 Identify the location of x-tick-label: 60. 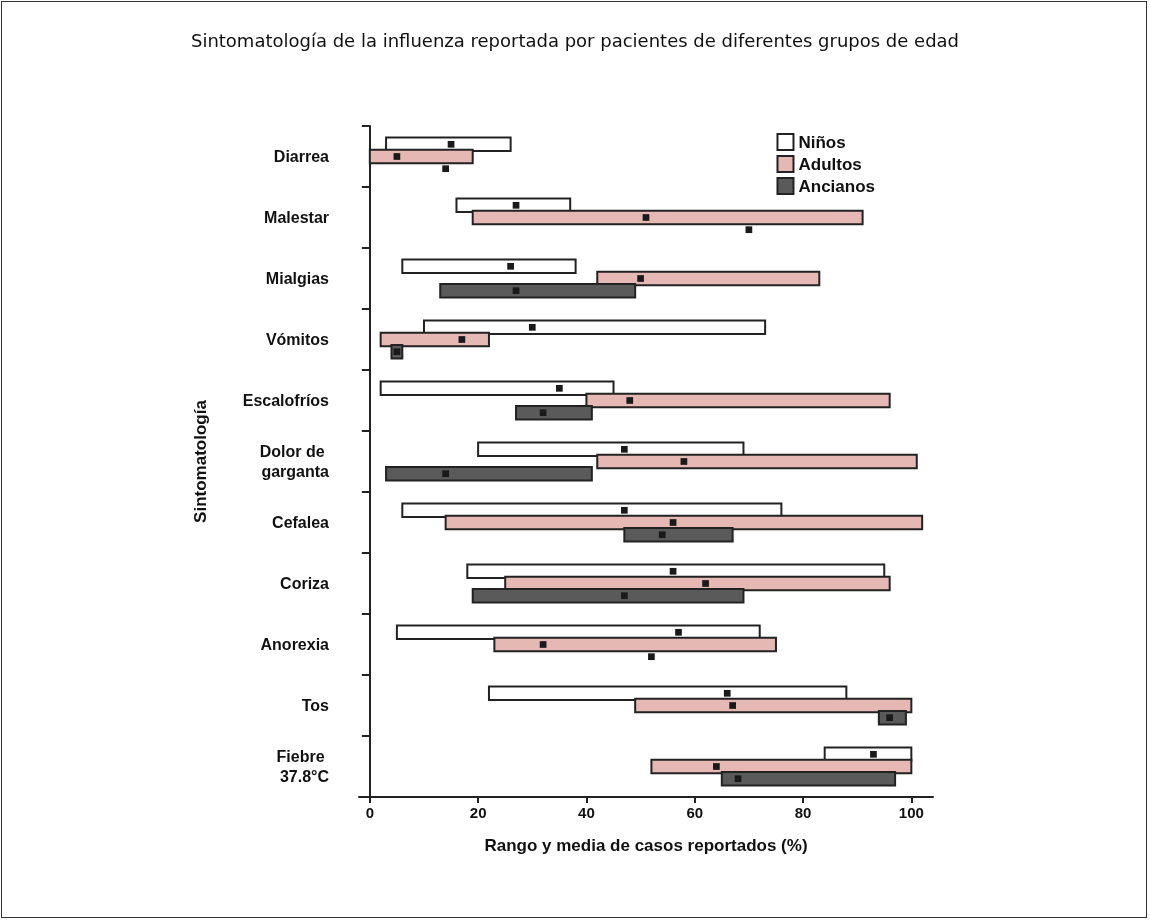
(695, 812).